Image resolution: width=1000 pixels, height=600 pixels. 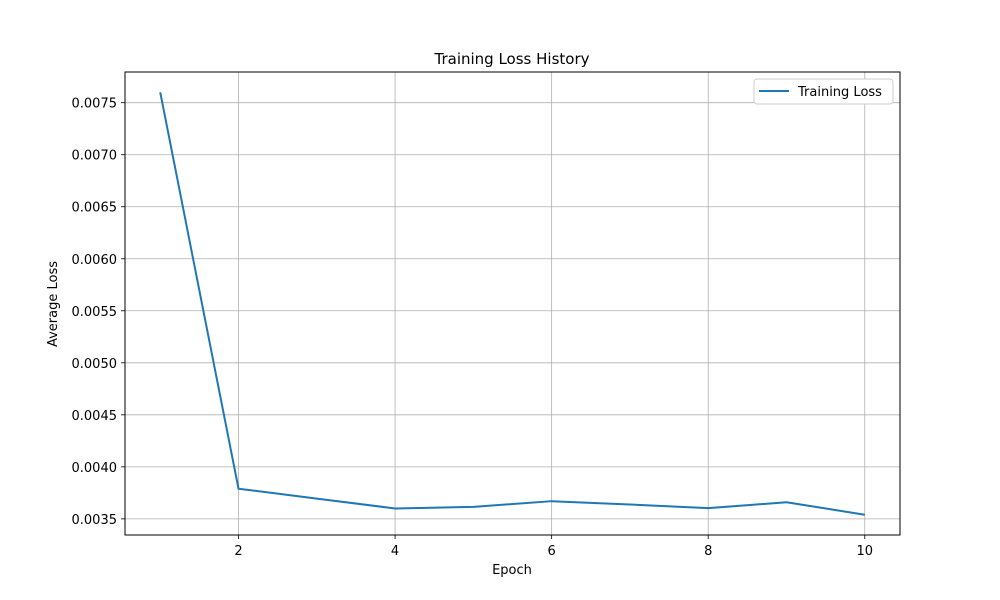 I want to click on y-tick-label: 0.0070, so click(x=95, y=156).